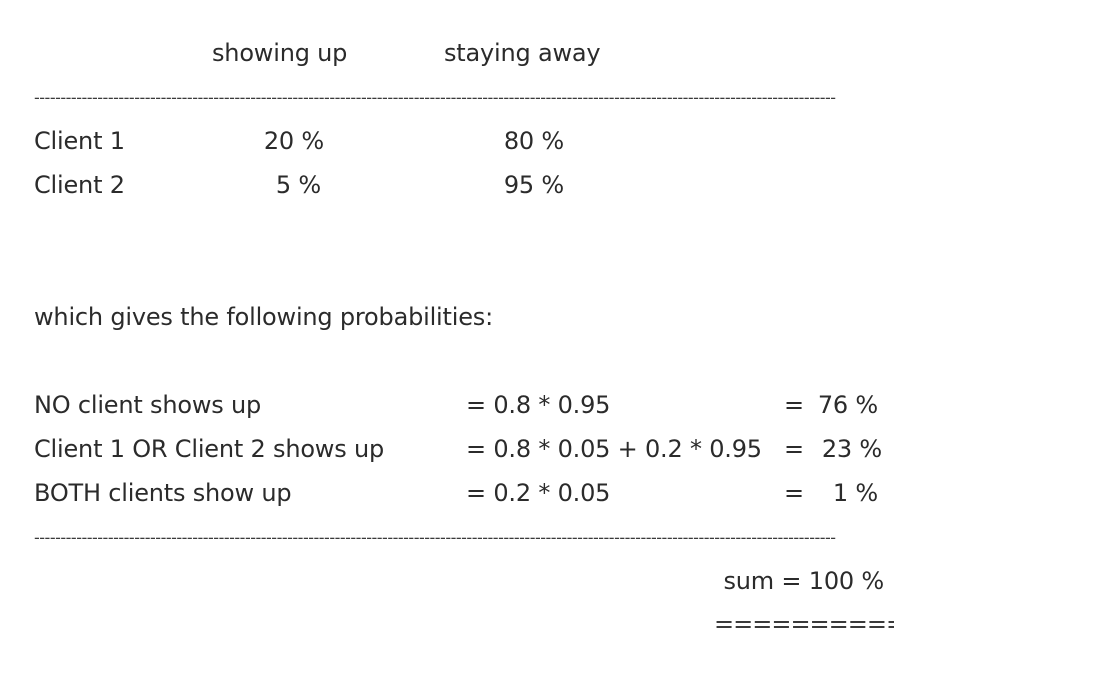 This screenshot has width=1100, height=684. I want to click on client-staying-percent: 95 %, so click(533, 185).